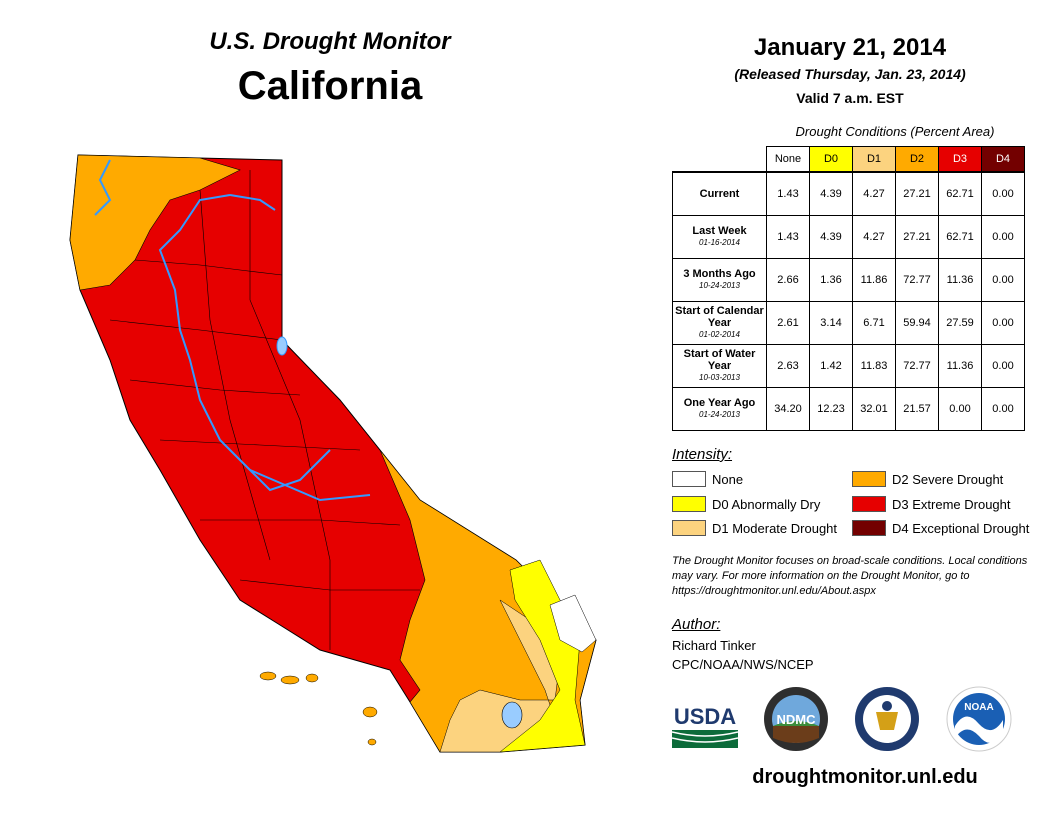  What do you see at coordinates (318, 708) in the screenshot?
I see `channel-islands` at bounding box center [318, 708].